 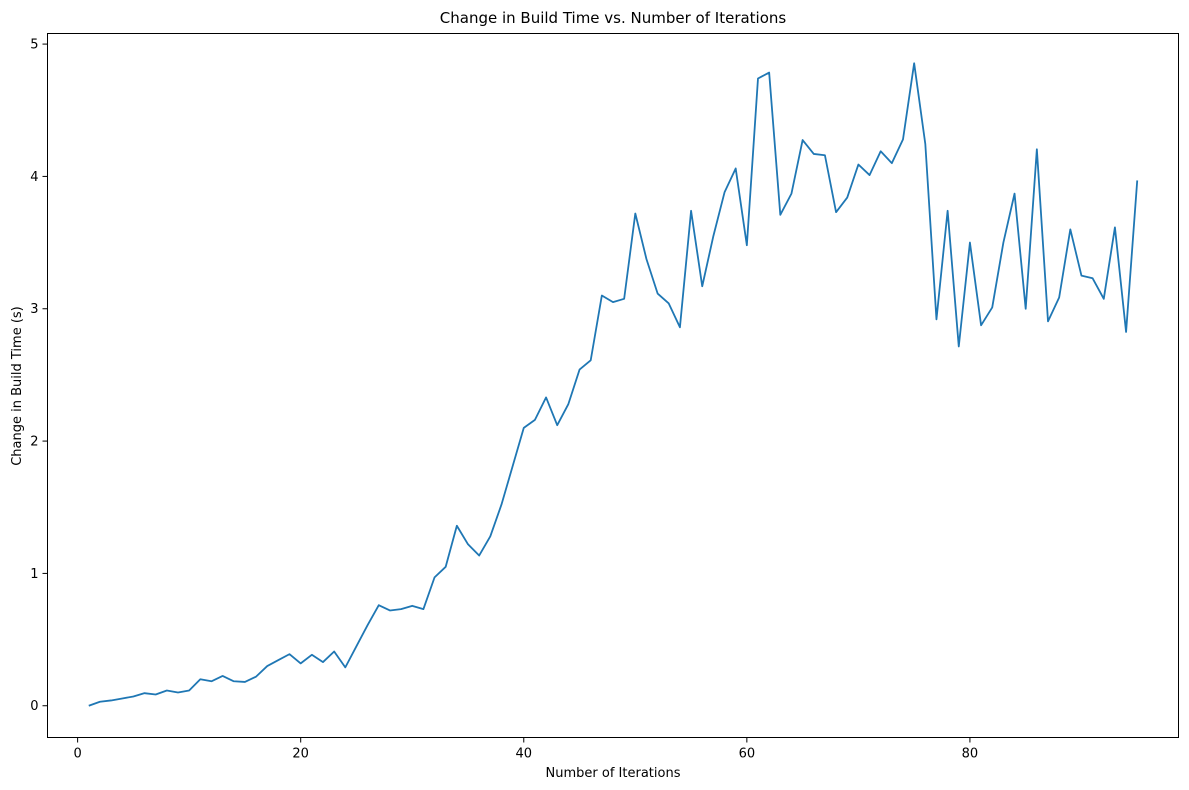 What do you see at coordinates (34, 574) in the screenshot?
I see `y-tick-label: 1` at bounding box center [34, 574].